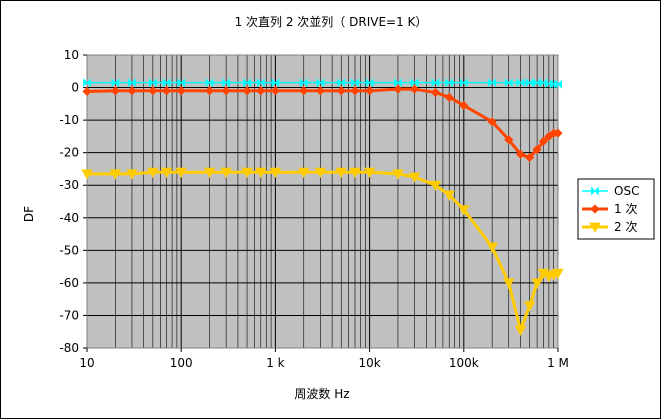 Image resolution: width=661 pixels, height=419 pixels. Describe the element at coordinates (69, 250) in the screenshot. I see `y-tick-label: -50` at that location.